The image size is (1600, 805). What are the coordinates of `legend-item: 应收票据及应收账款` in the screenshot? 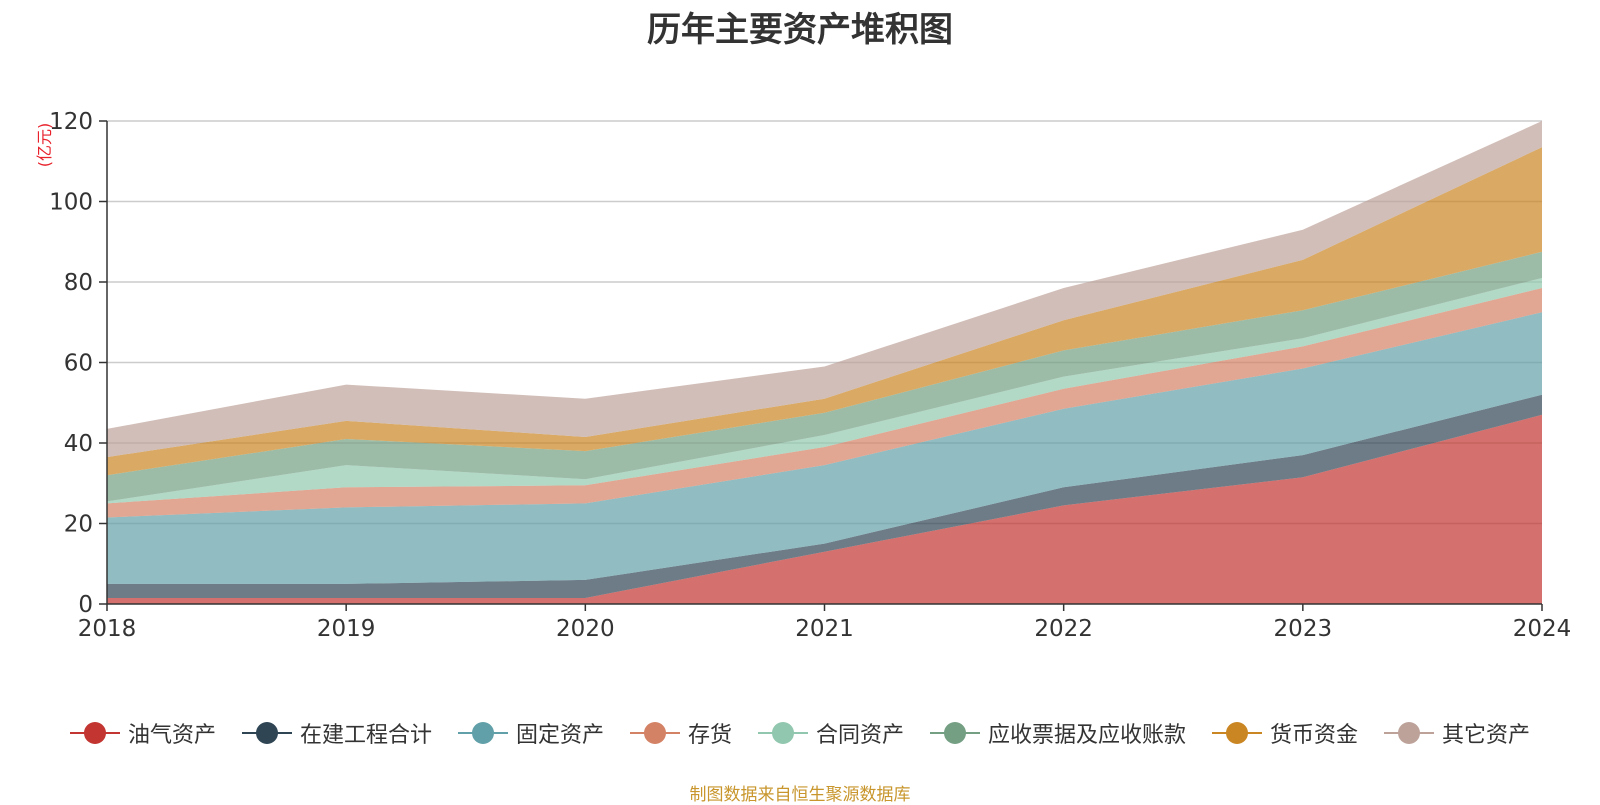 It's located at (1058, 733).